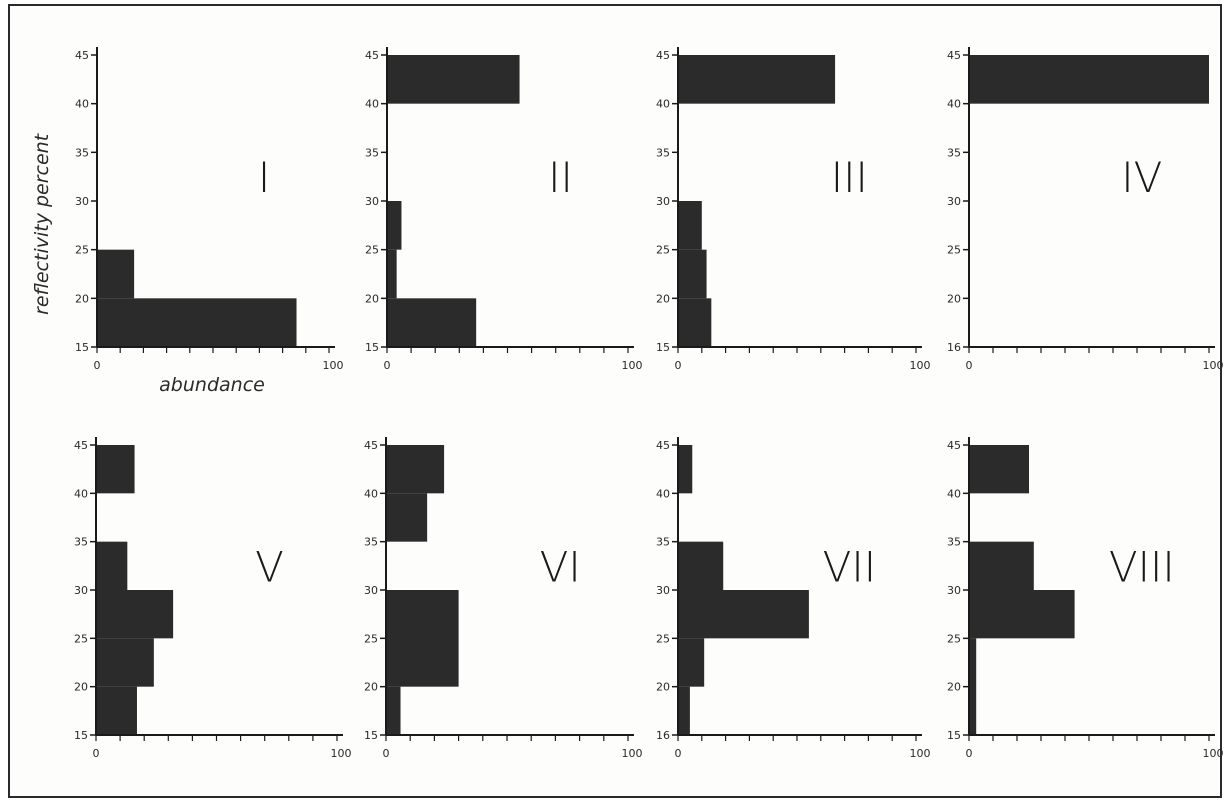 This screenshot has width=1232, height=808. What do you see at coordinates (954, 590) in the screenshot?
I see `y-tick-label-VIII-30: 30` at bounding box center [954, 590].